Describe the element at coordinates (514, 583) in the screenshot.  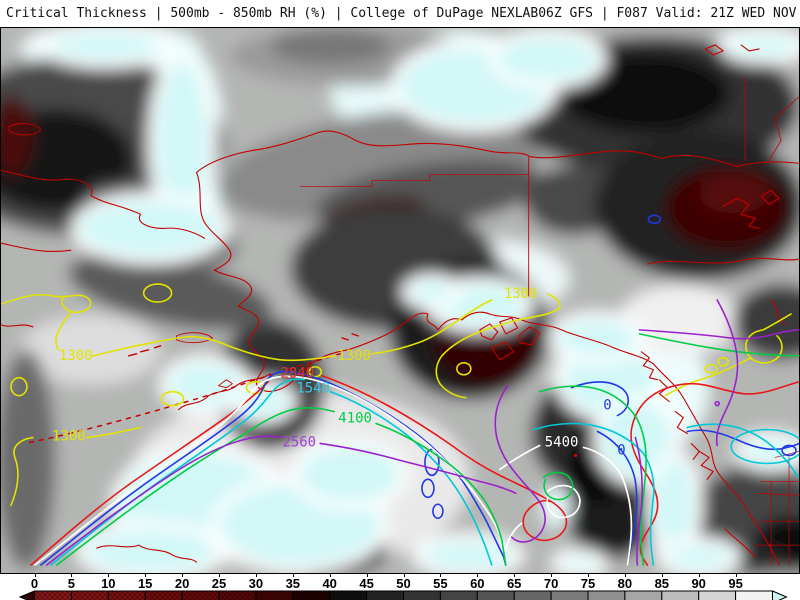
I see `colorbar-tick-label: 65` at that location.